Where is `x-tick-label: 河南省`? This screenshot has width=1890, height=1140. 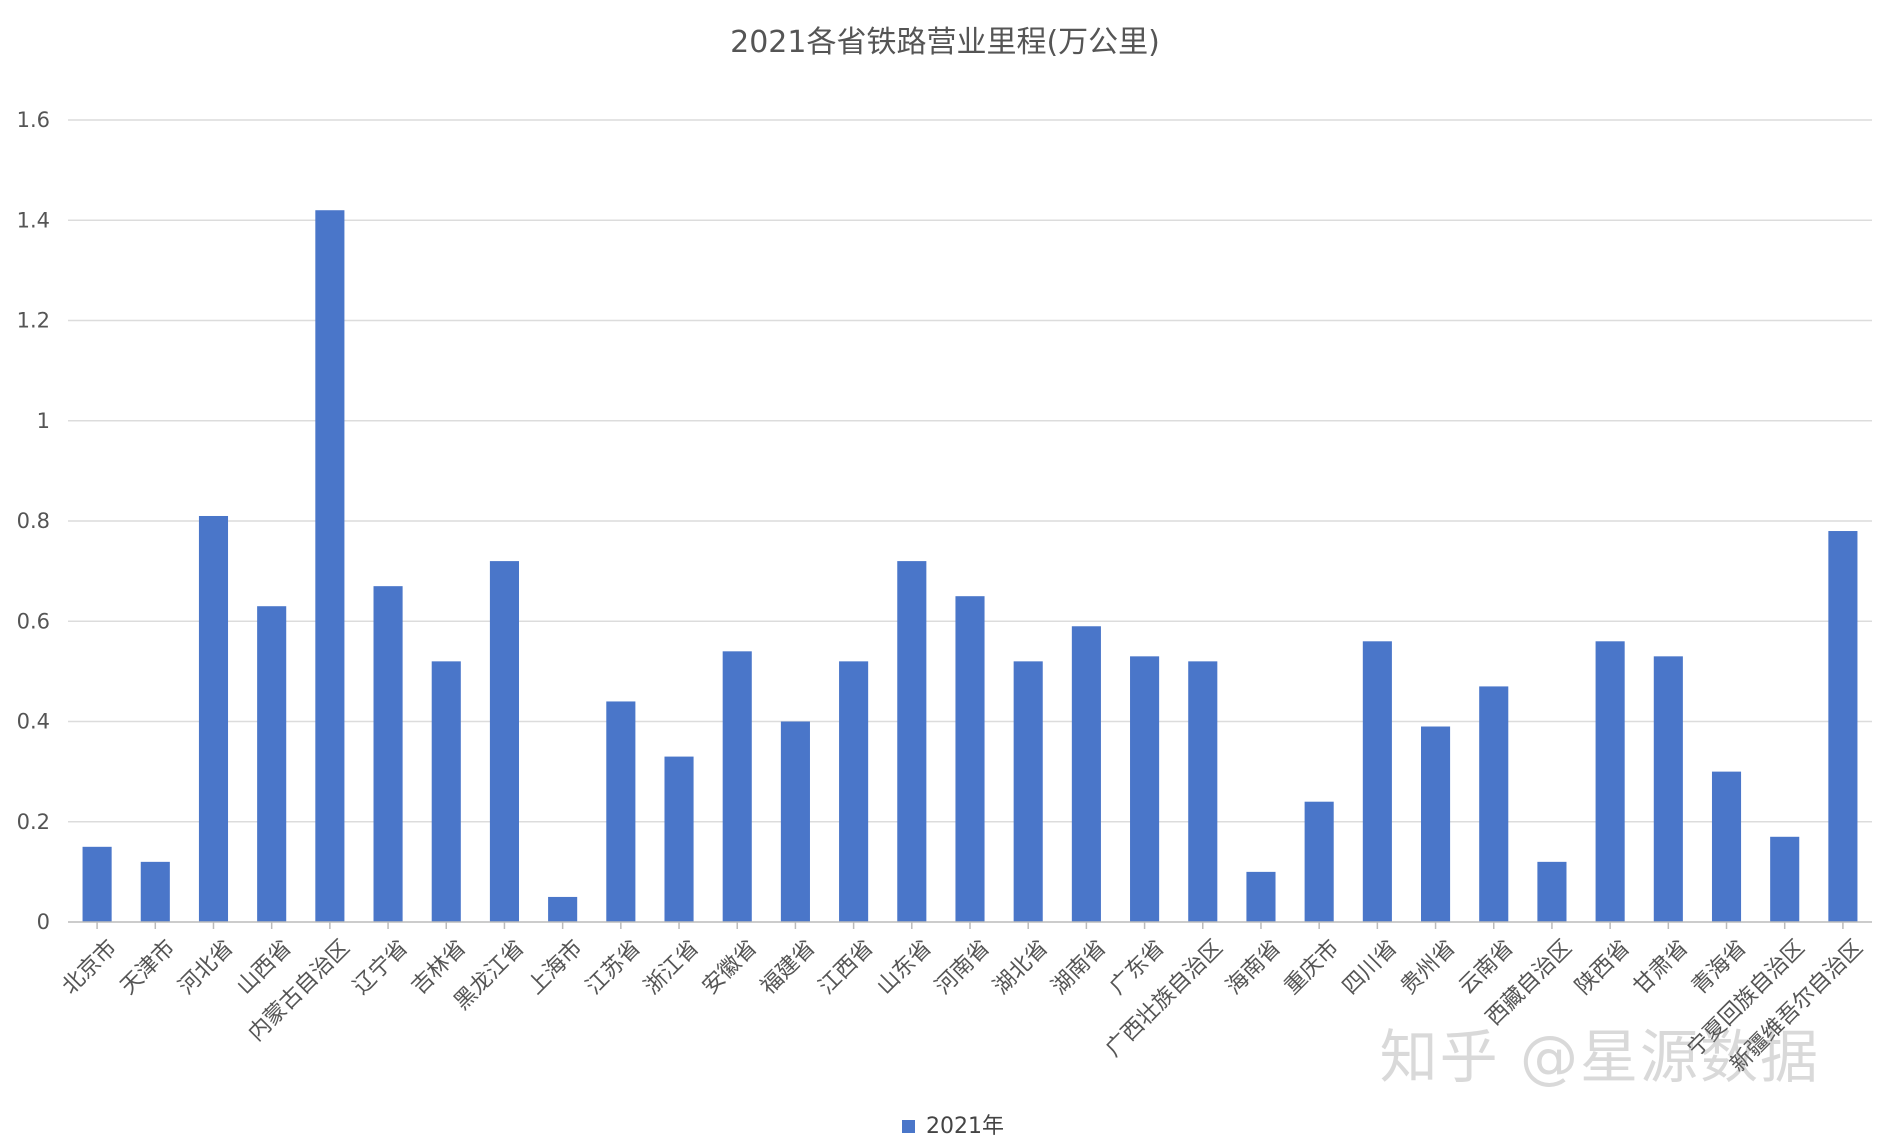 x-tick-label: 河南省 is located at coordinates (963, 967).